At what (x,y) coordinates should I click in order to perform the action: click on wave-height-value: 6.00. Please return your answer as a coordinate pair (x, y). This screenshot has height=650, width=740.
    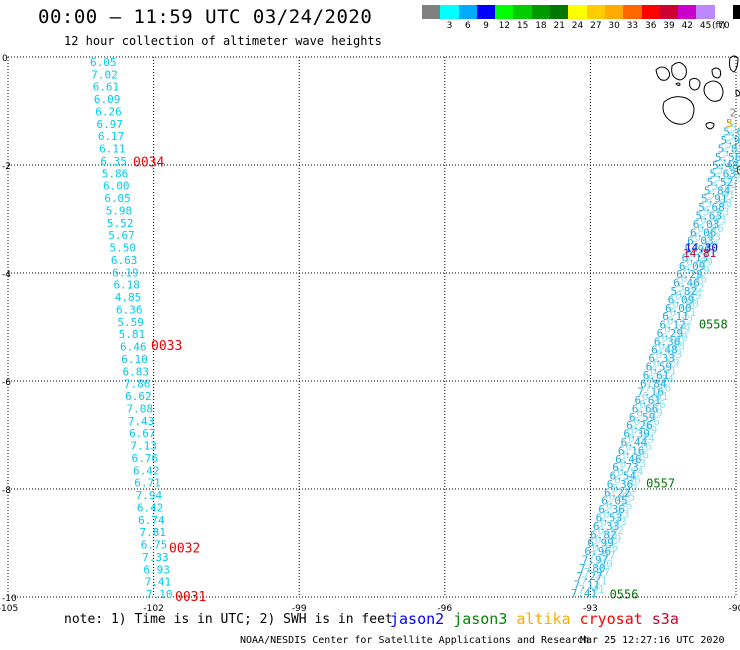
    Looking at the image, I should click on (116, 186).